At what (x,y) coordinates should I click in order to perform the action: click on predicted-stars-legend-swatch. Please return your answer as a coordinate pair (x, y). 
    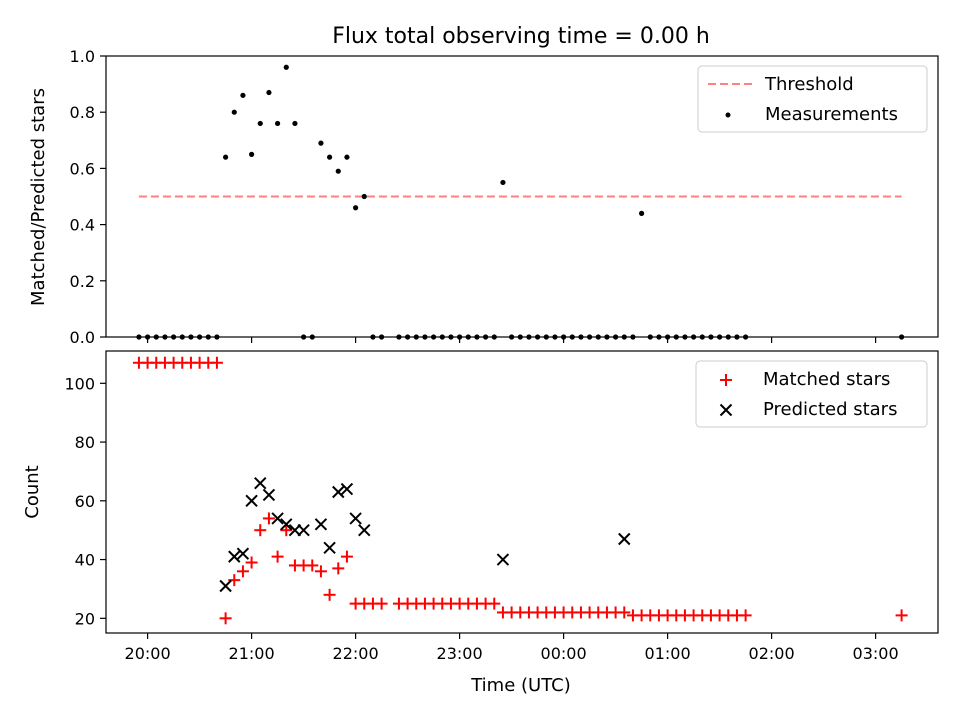
    Looking at the image, I should click on (726, 410).